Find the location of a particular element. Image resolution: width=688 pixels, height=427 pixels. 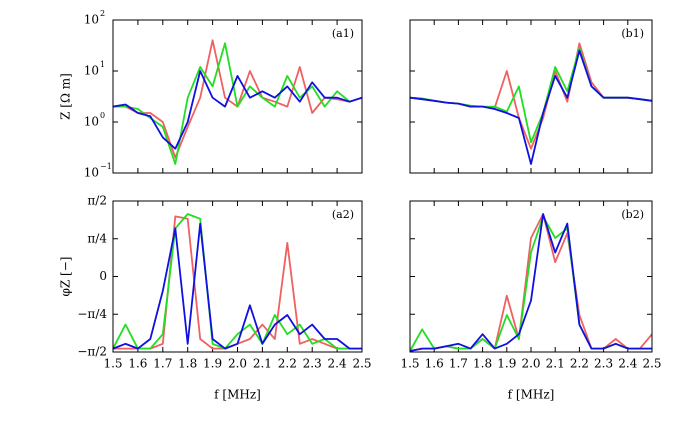

y-tick-exponent: 0 is located at coordinates (102, 115).